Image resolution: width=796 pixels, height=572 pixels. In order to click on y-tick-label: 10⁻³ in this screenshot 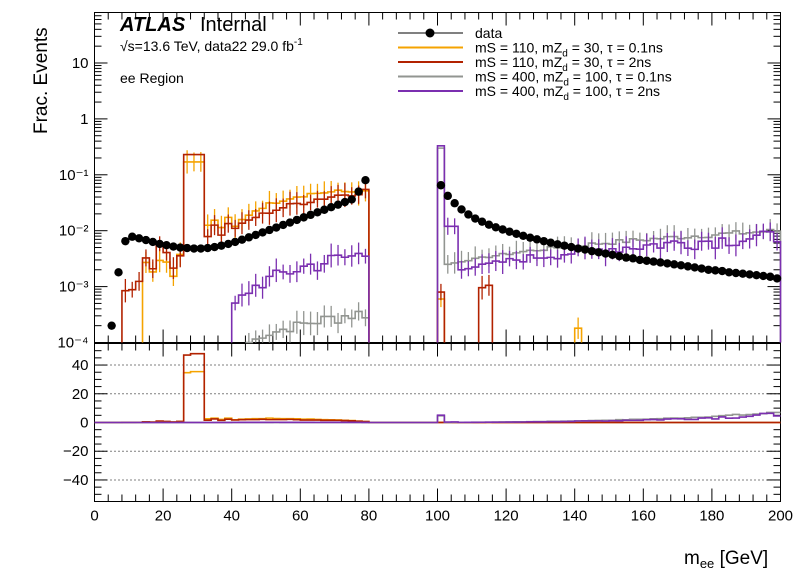, I will do `click(74, 287)`.